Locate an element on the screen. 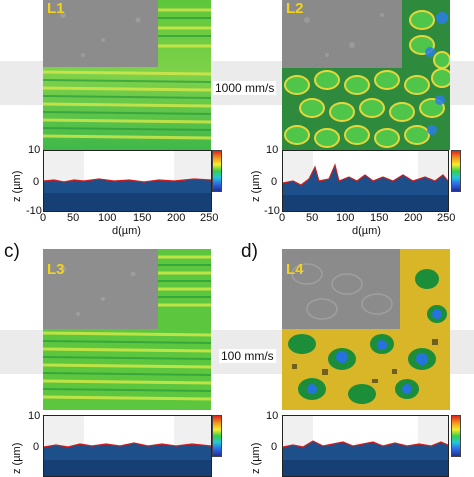 The height and width of the screenshot is (477, 474). surface-map-l3: L3 is located at coordinates (127, 329).